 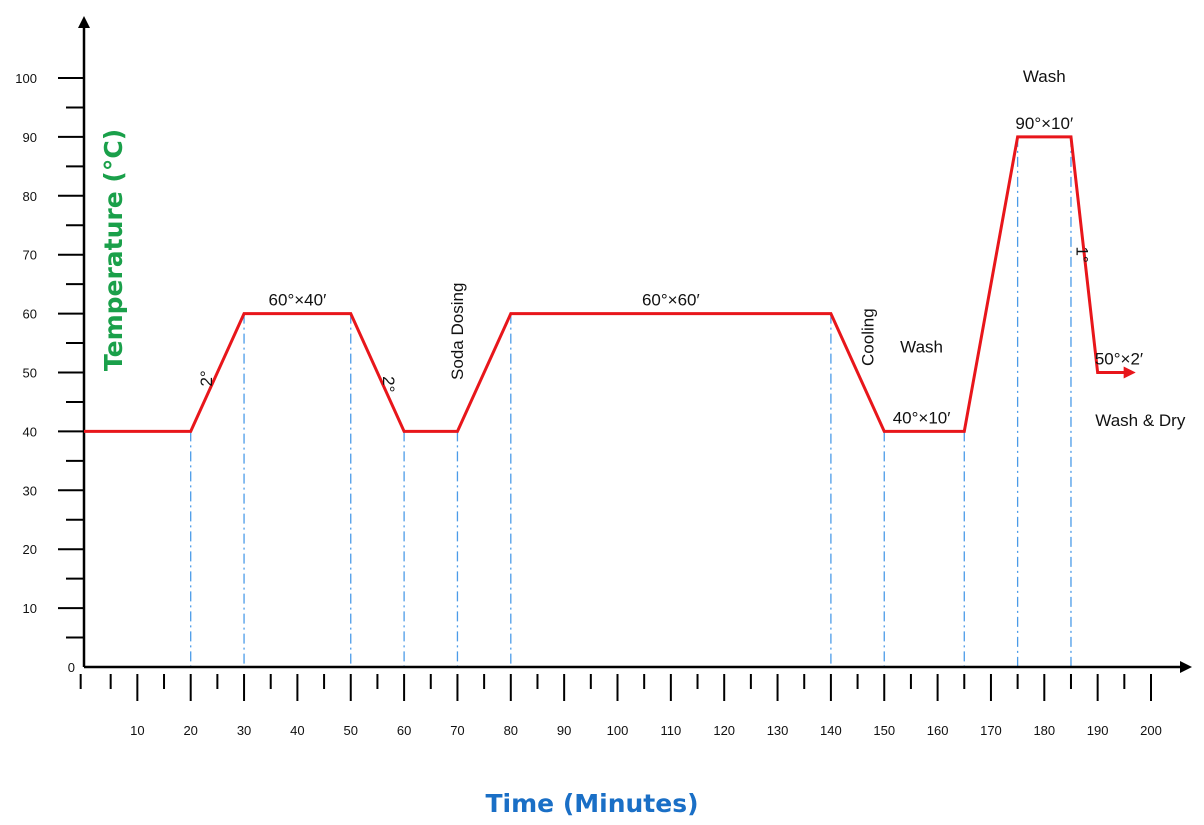 I want to click on annotation-1: 2°, so click(x=206, y=378).